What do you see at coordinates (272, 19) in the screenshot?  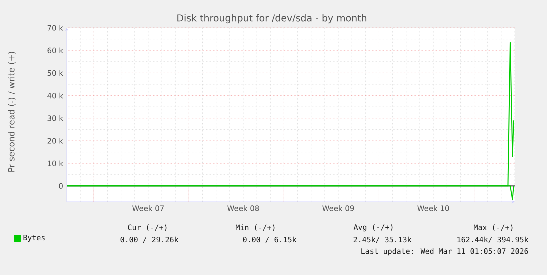 I see `chart-title: Disk throughput for /dev/sda - by month` at bounding box center [272, 19].